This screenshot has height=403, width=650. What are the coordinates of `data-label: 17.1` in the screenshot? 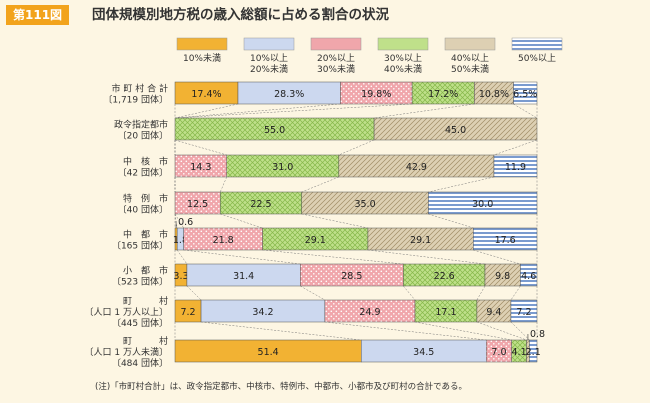 It's located at (445, 312).